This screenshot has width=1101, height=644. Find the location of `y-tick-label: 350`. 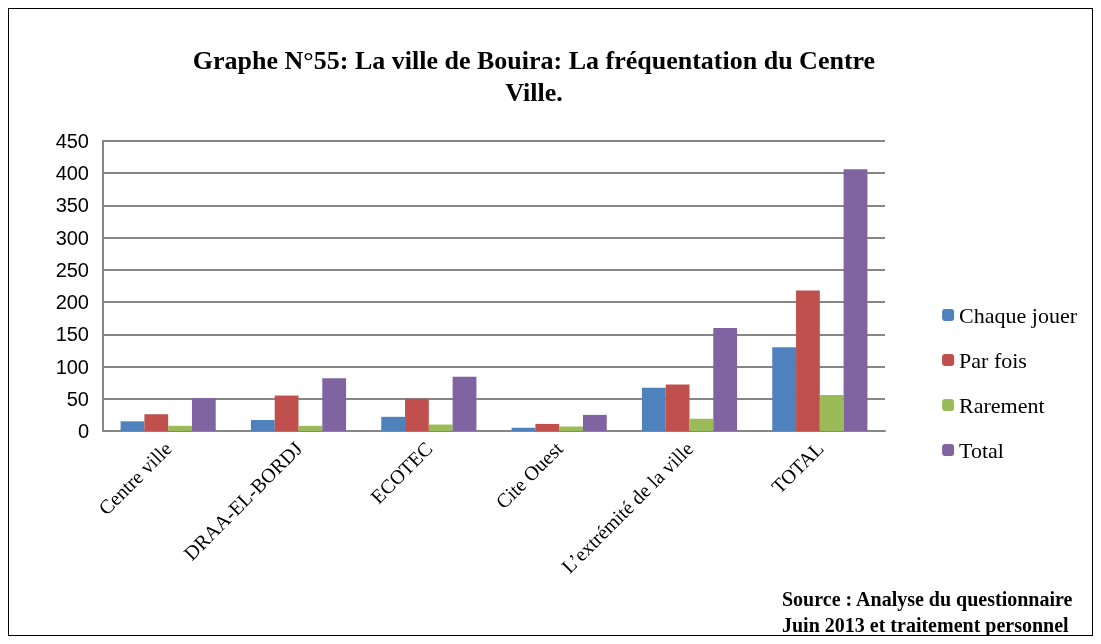

y-tick-label: 350 is located at coordinates (72, 205).